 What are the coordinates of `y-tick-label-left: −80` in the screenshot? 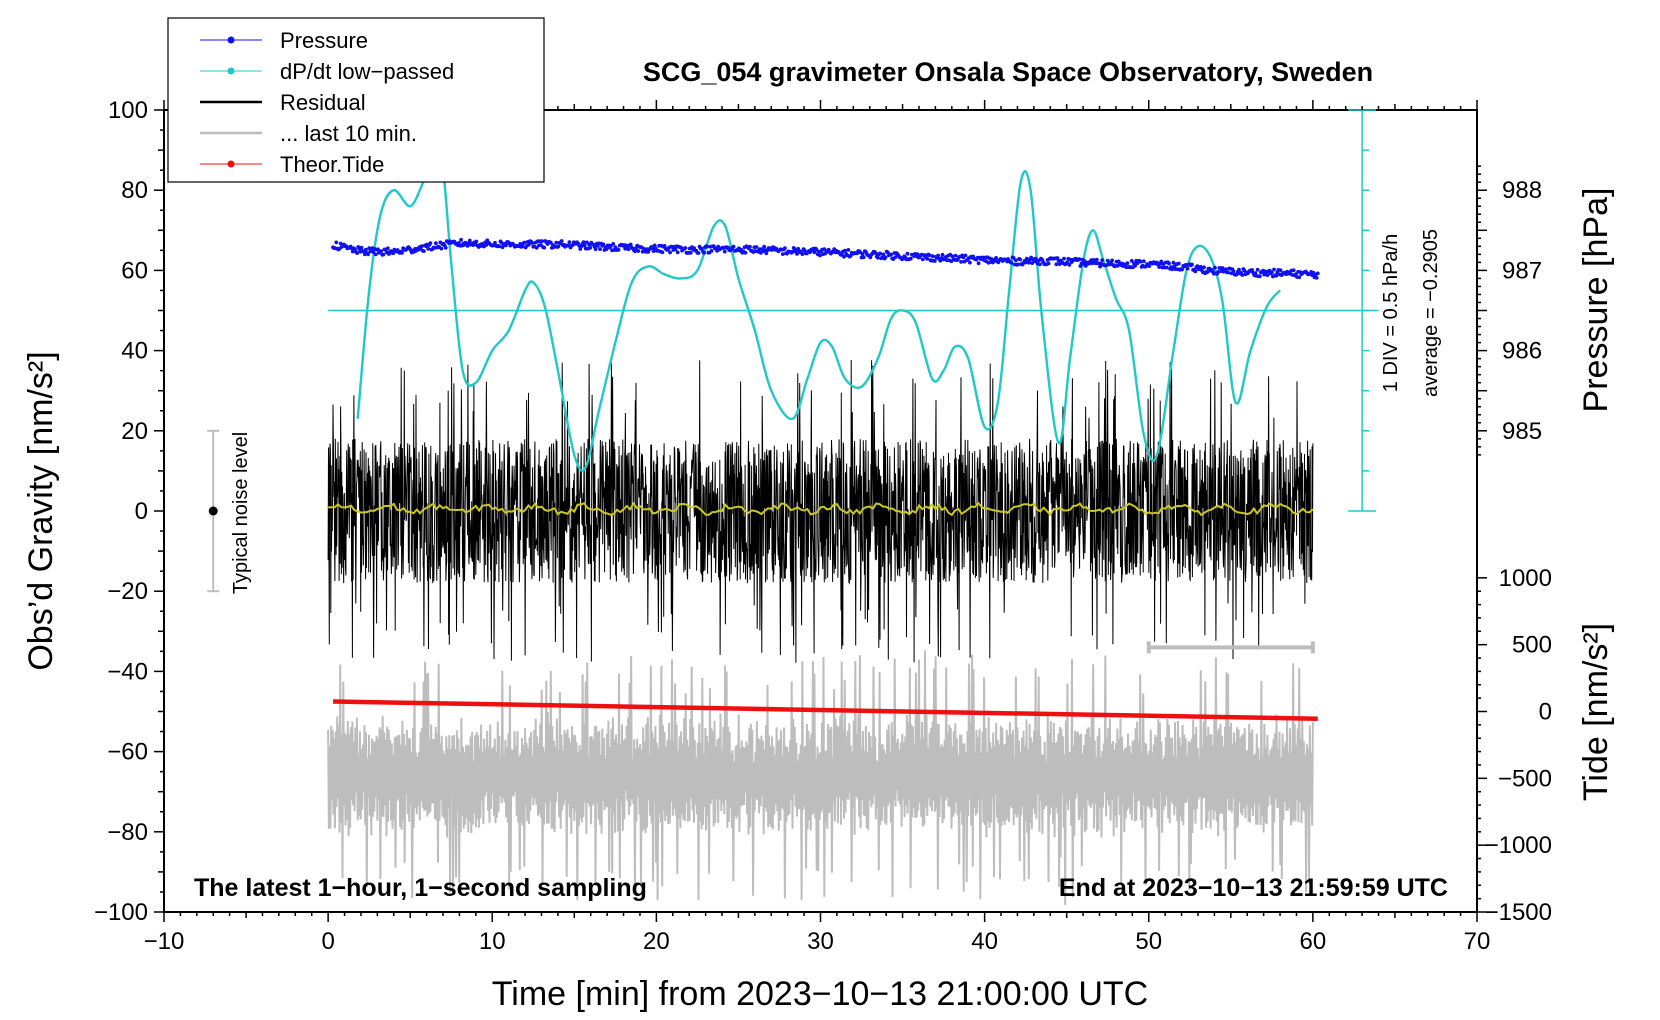 It's located at (127, 832).